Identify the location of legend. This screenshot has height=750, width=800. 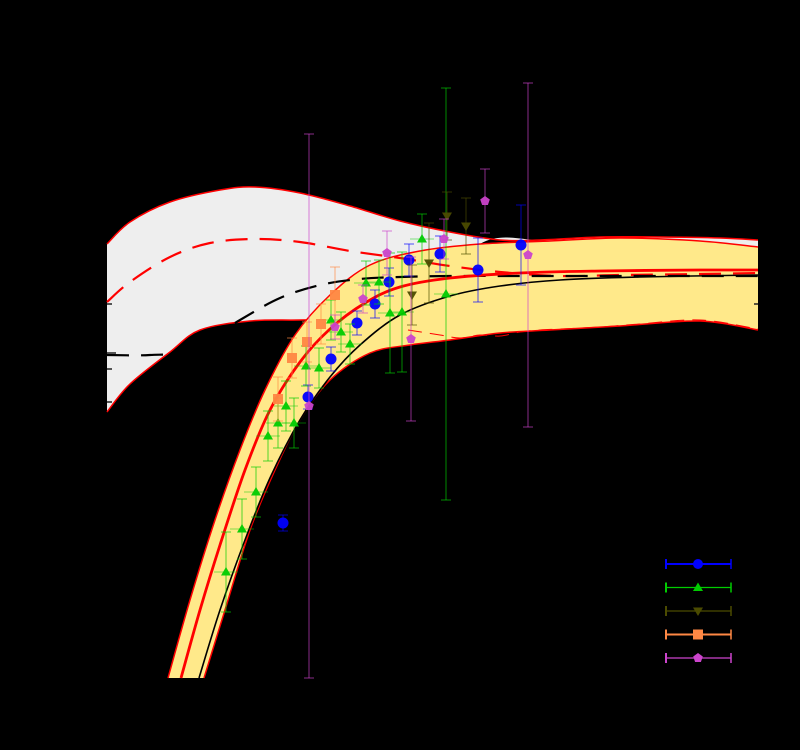
(698, 611).